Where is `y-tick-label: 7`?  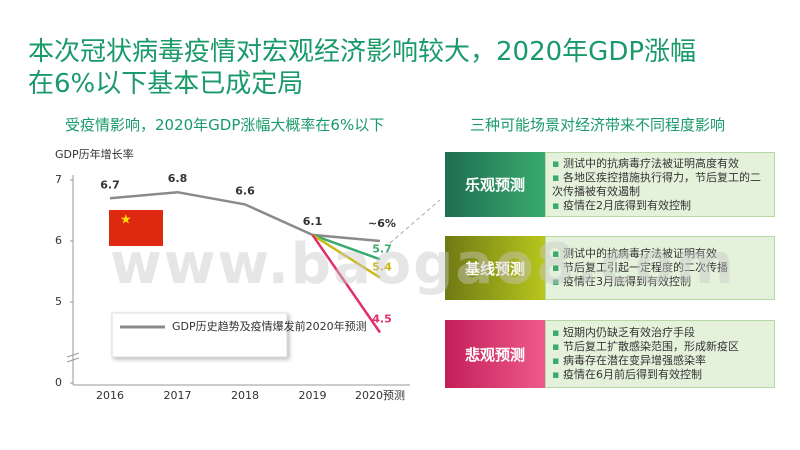 y-tick-label: 7 is located at coordinates (58, 179).